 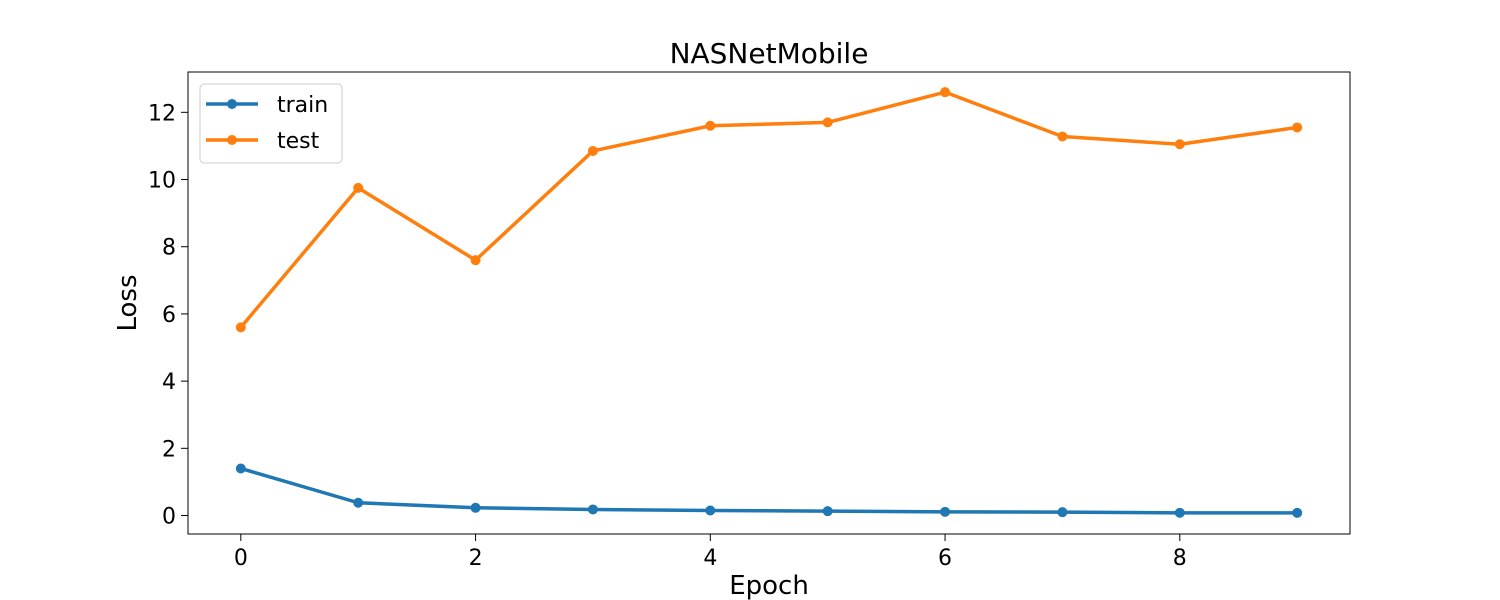 I want to click on y-axis-label: Loss, so click(x=128, y=302).